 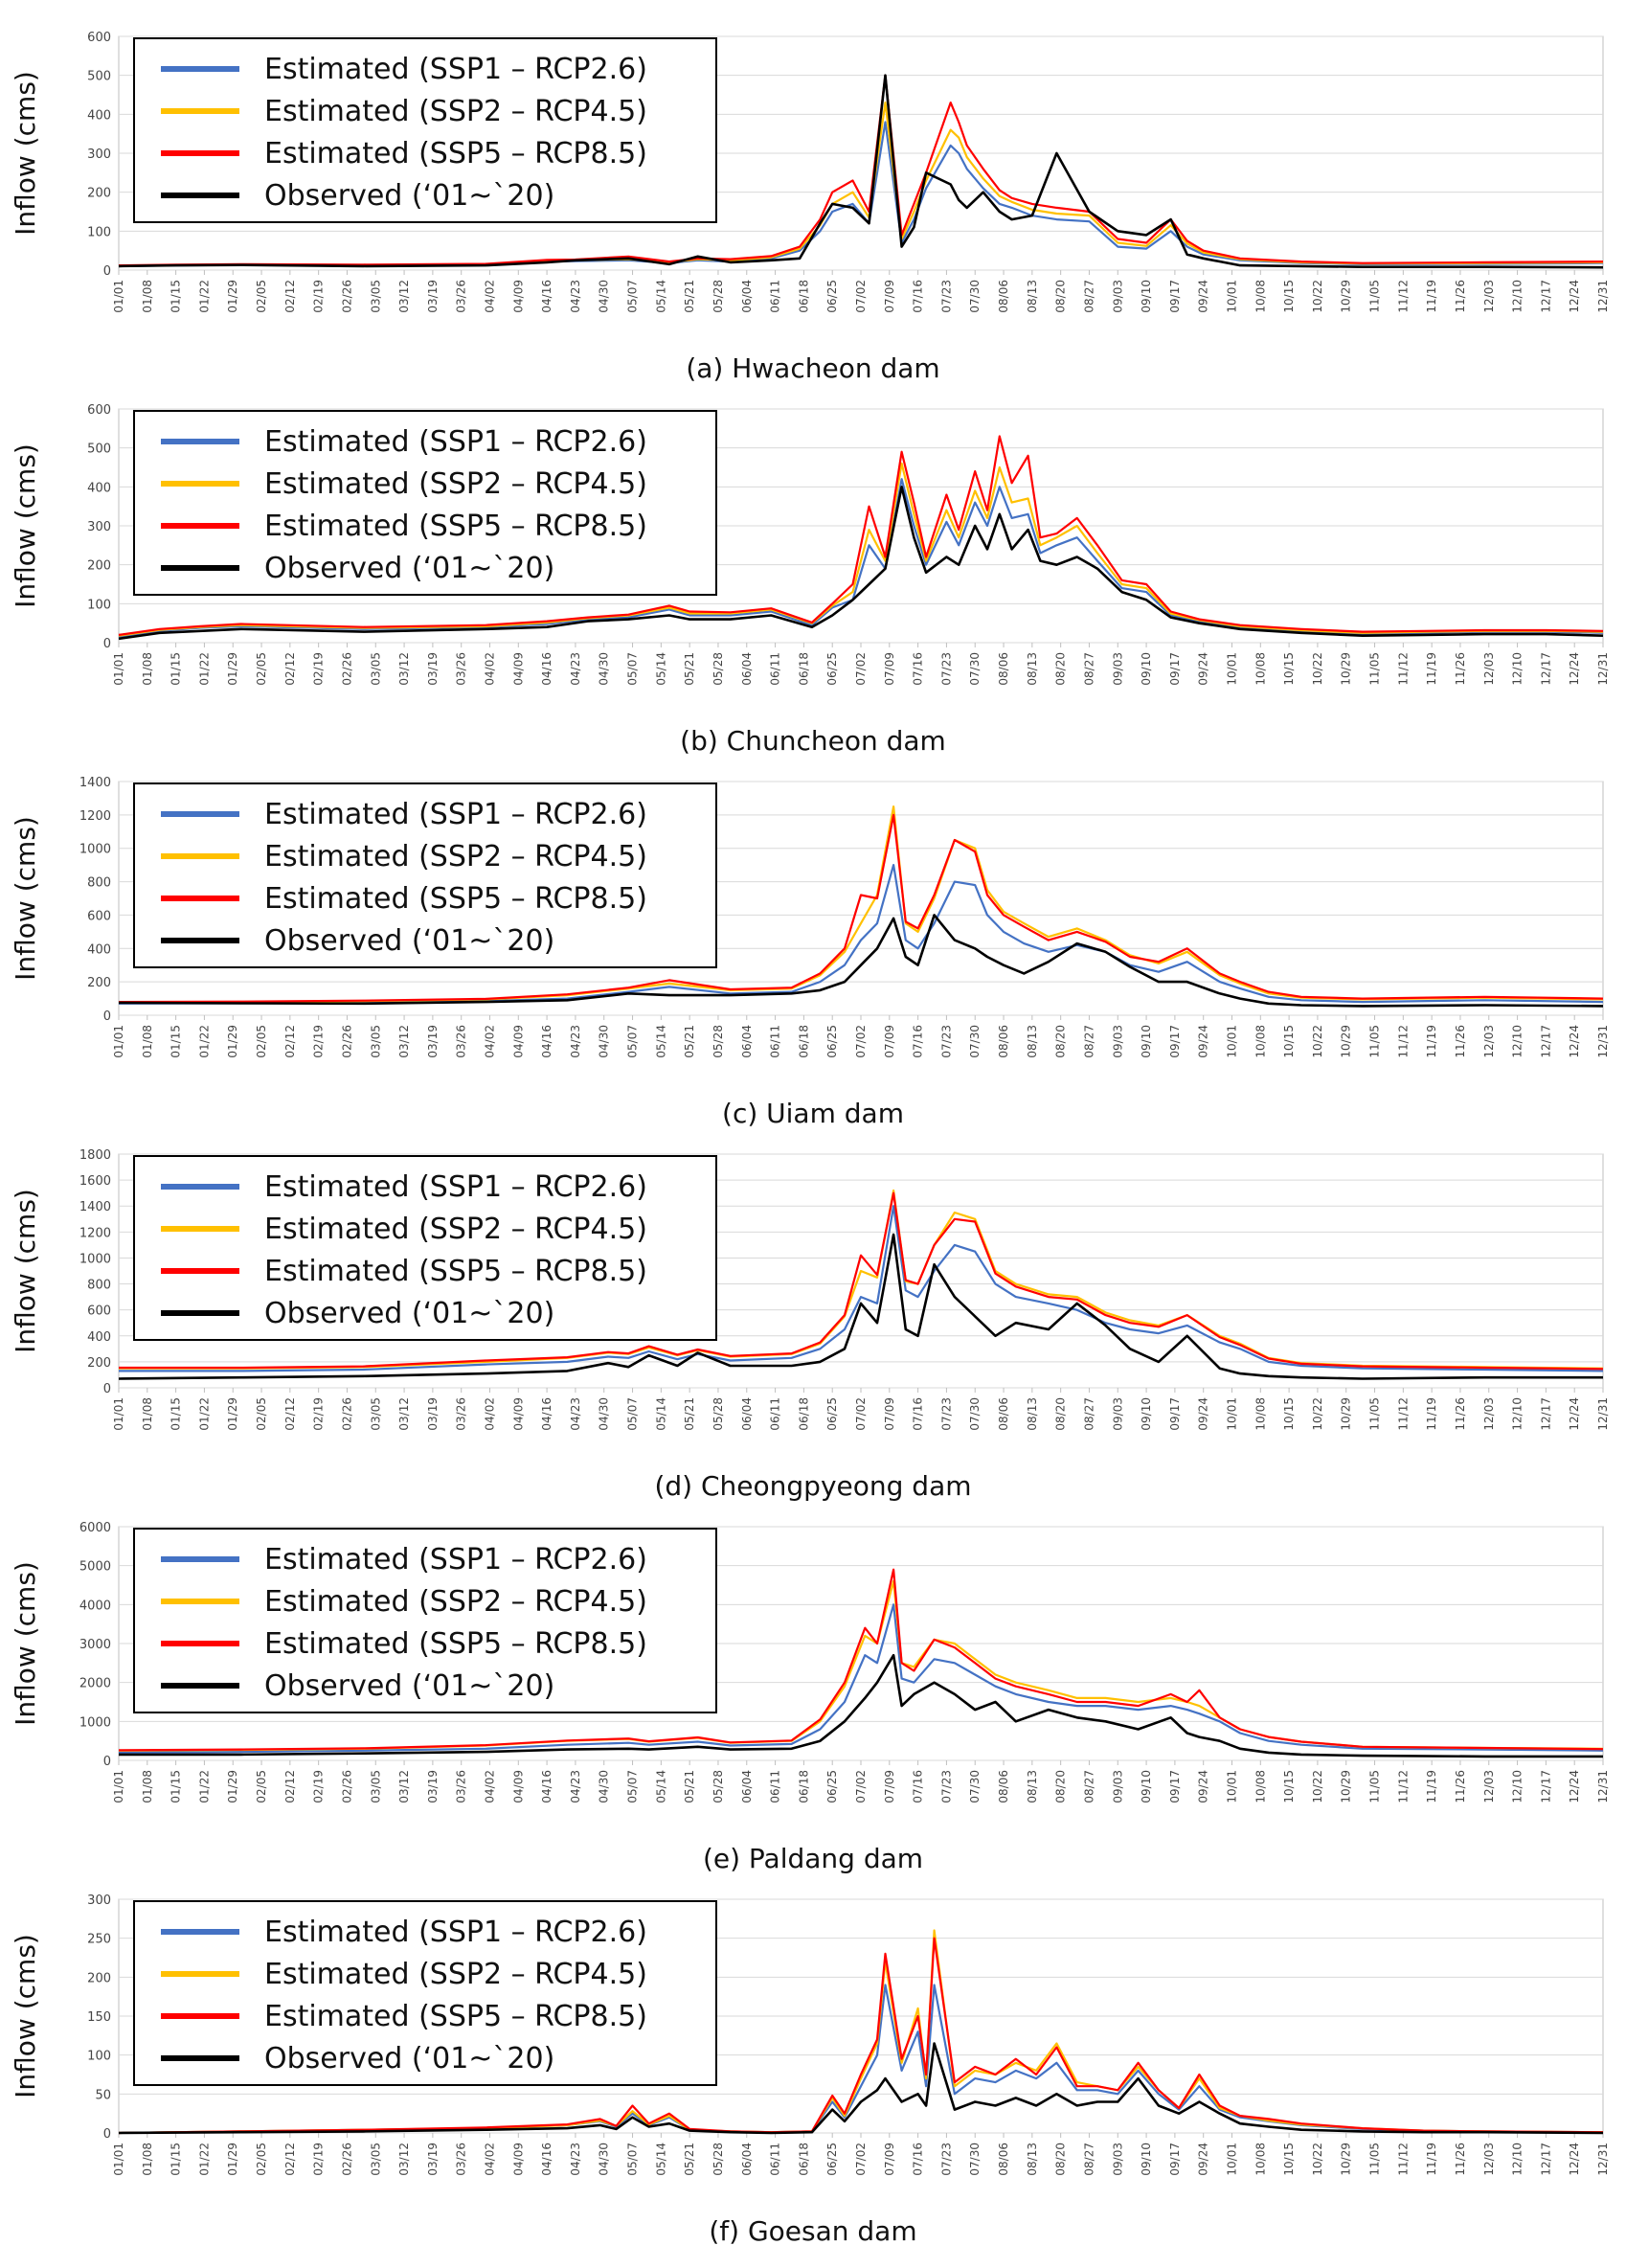 I want to click on y-tick-label: 6000, so click(x=95, y=1528).